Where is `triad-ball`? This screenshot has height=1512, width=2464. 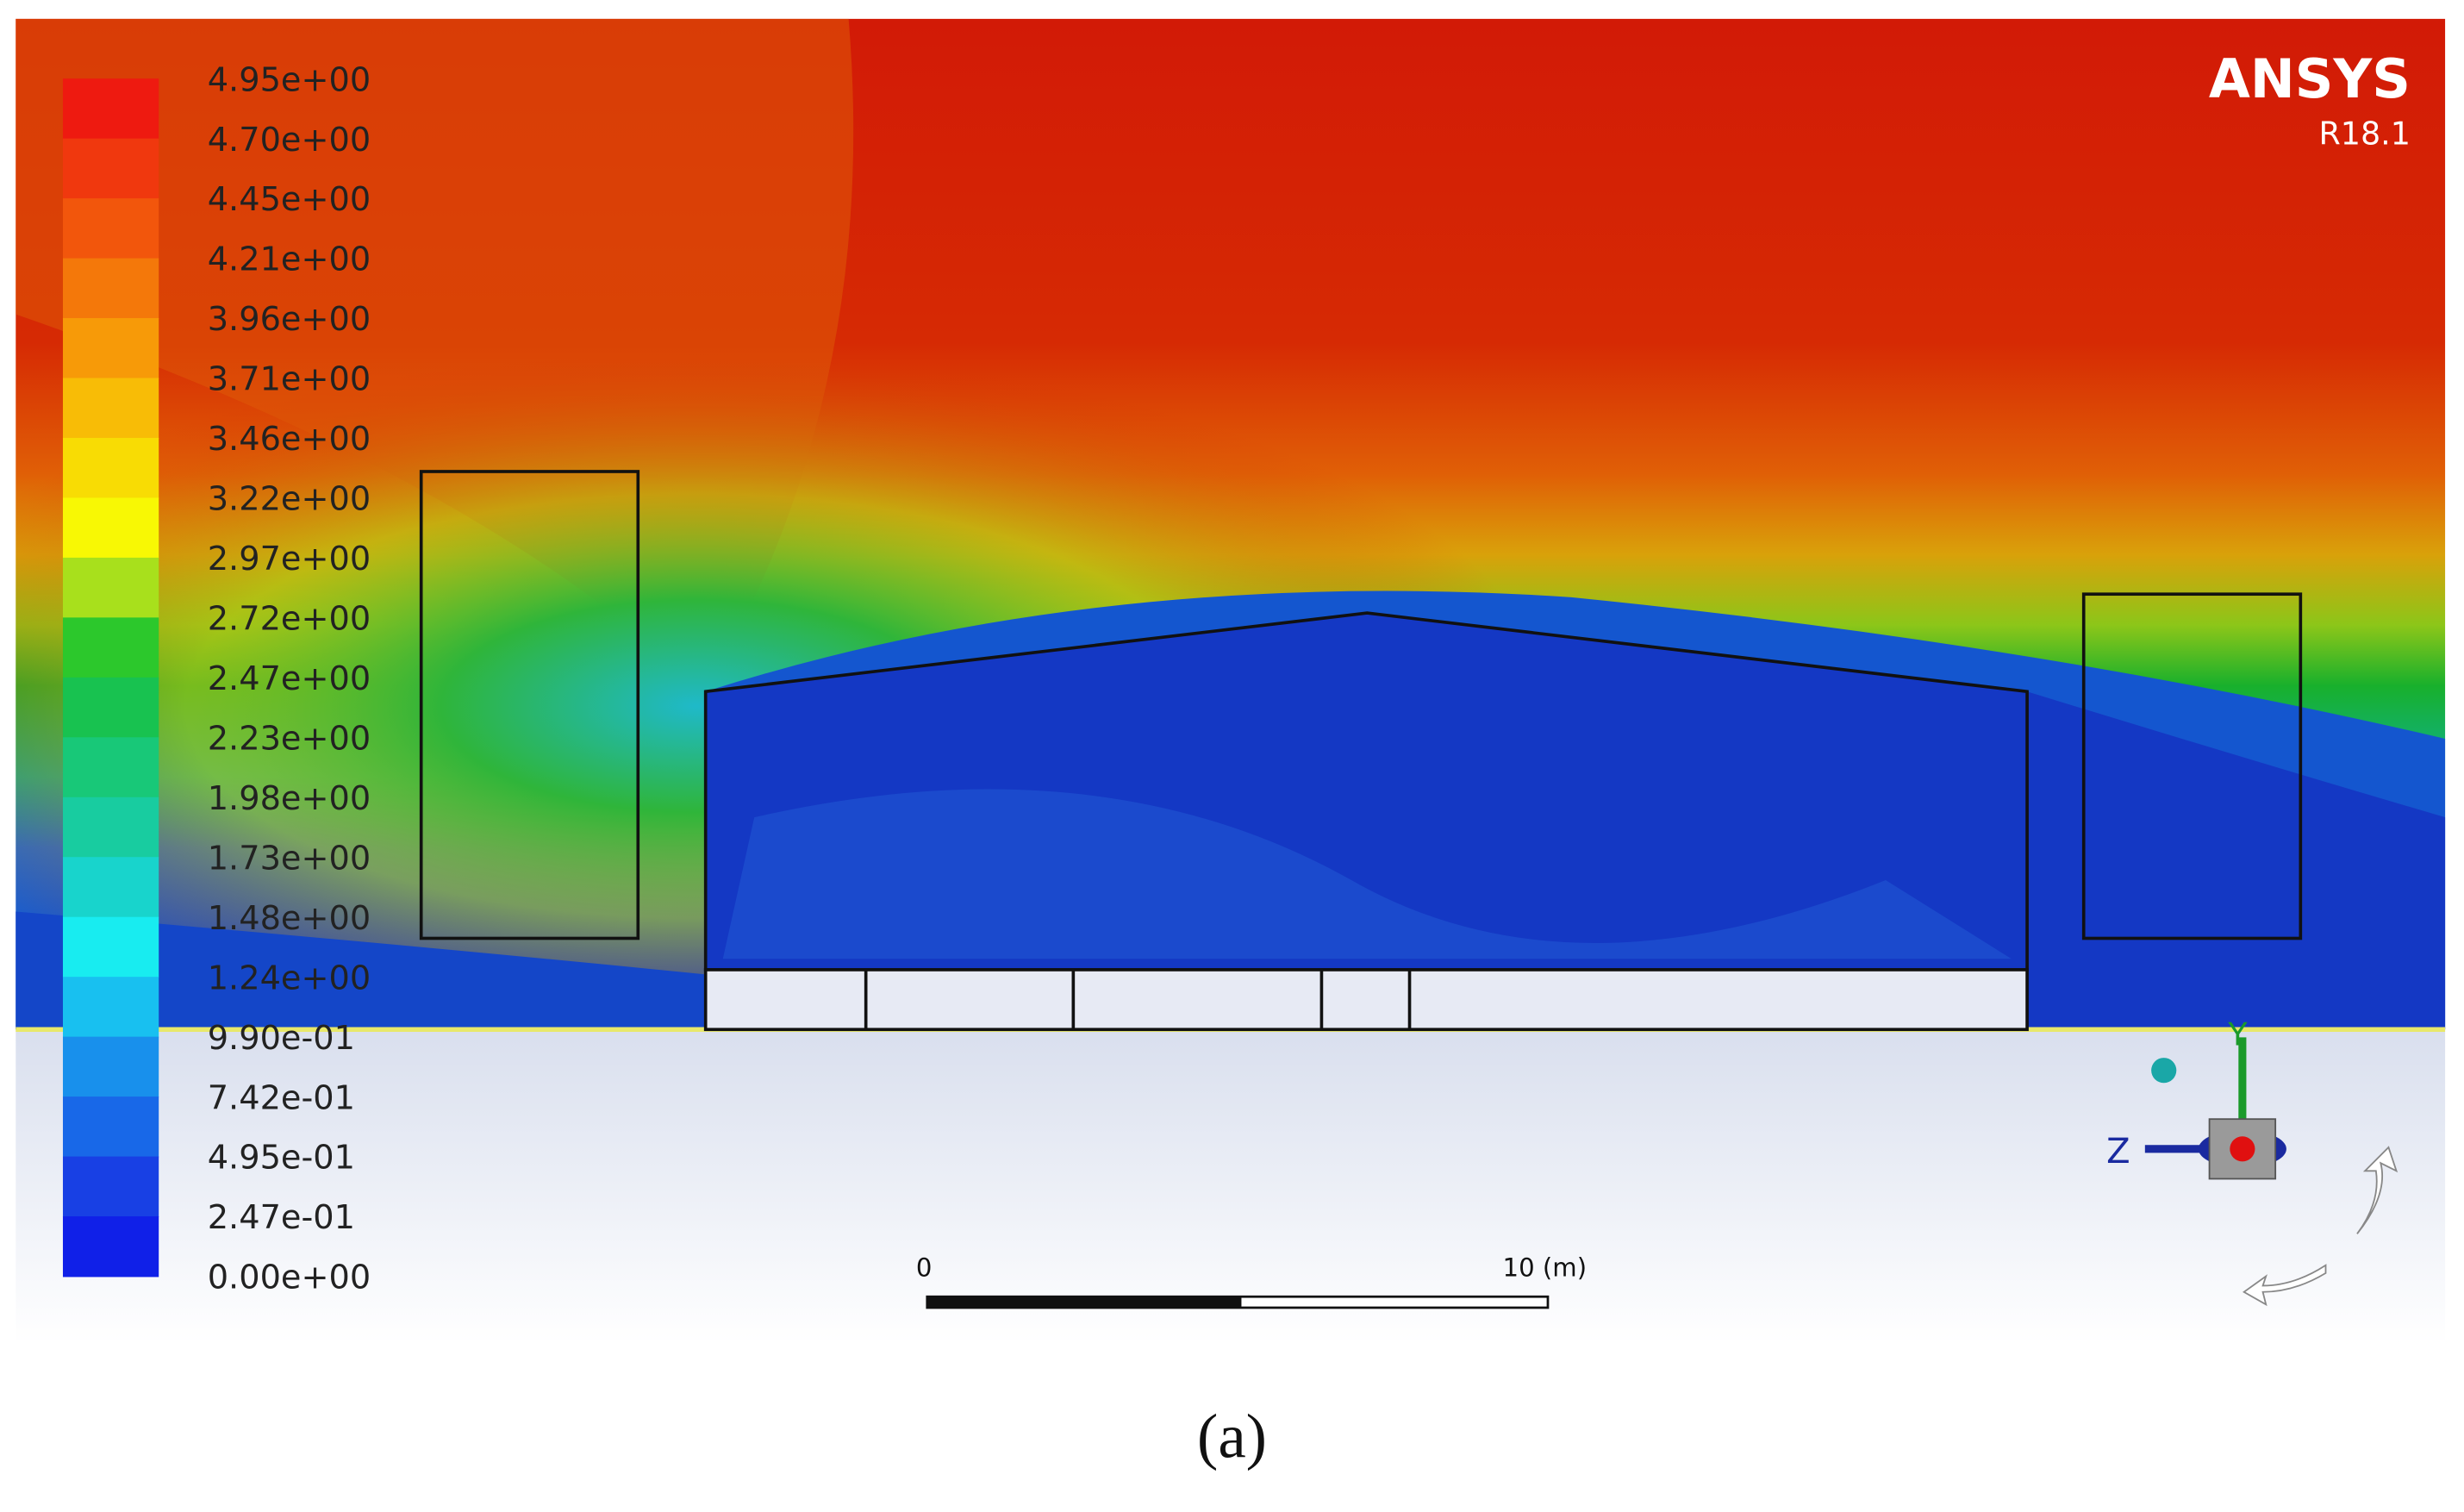 triad-ball is located at coordinates (2164, 1071).